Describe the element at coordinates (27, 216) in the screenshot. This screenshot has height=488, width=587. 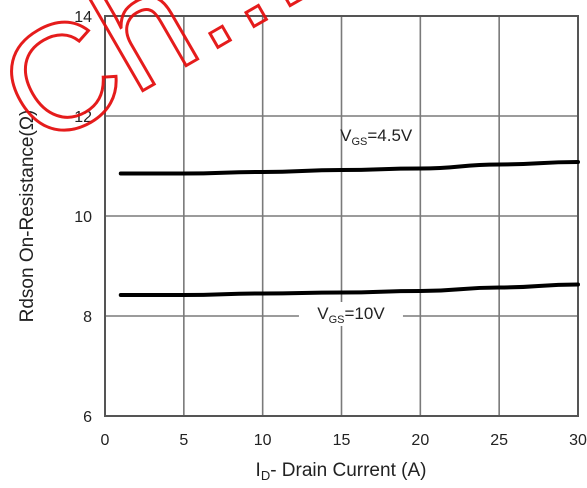
I see `y-axis-label: Rdson On-Resistance(Ω)` at that location.